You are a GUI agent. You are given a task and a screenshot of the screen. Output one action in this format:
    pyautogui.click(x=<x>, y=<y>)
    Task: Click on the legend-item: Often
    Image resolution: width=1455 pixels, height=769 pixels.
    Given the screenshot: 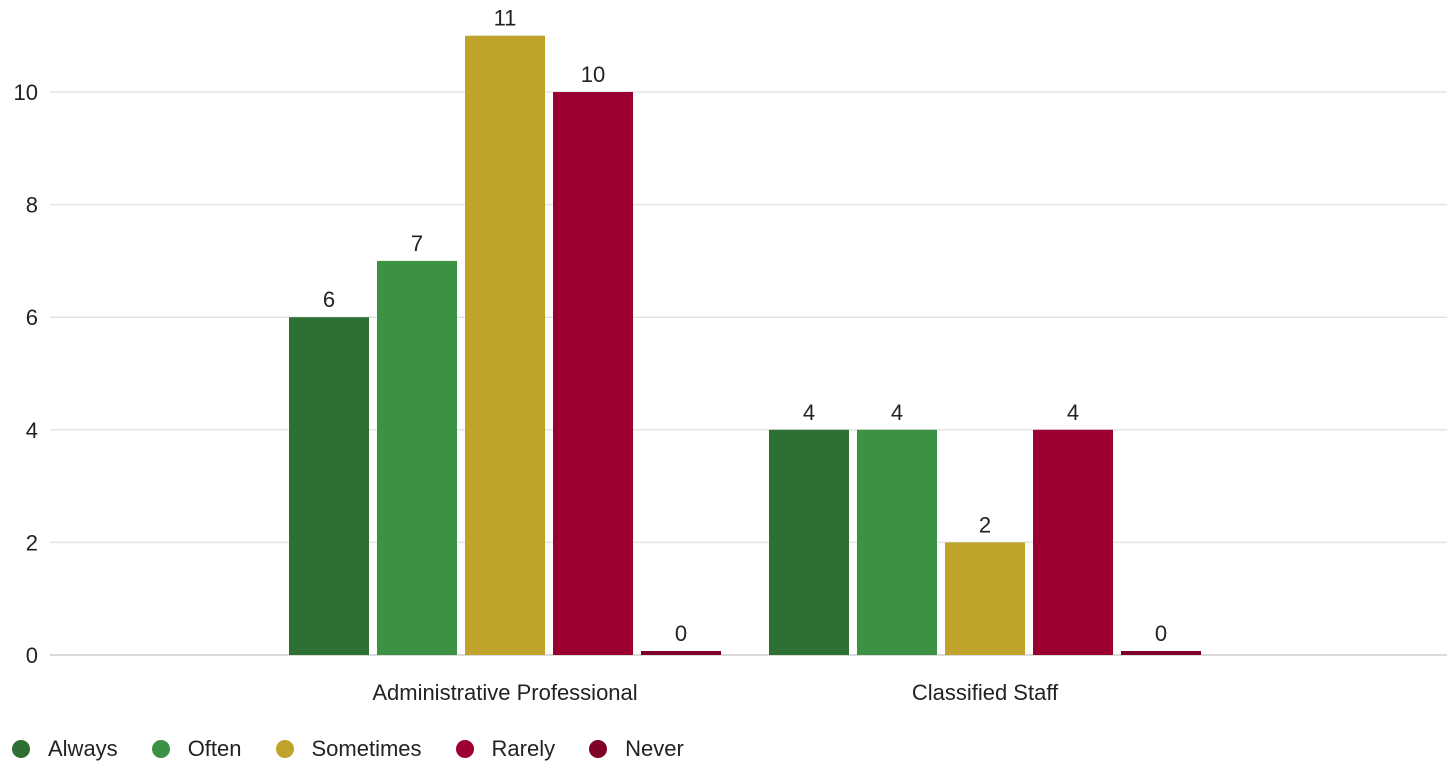 What is the action you would take?
    pyautogui.click(x=196, y=749)
    